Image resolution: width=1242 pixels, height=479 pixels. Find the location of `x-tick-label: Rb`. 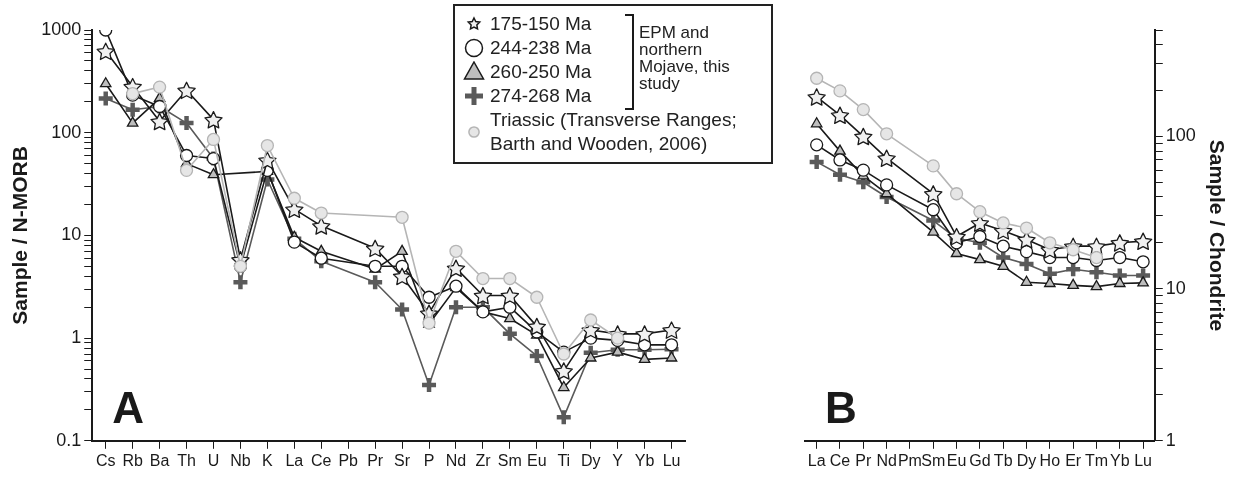

x-tick-label: Rb is located at coordinates (132, 460).